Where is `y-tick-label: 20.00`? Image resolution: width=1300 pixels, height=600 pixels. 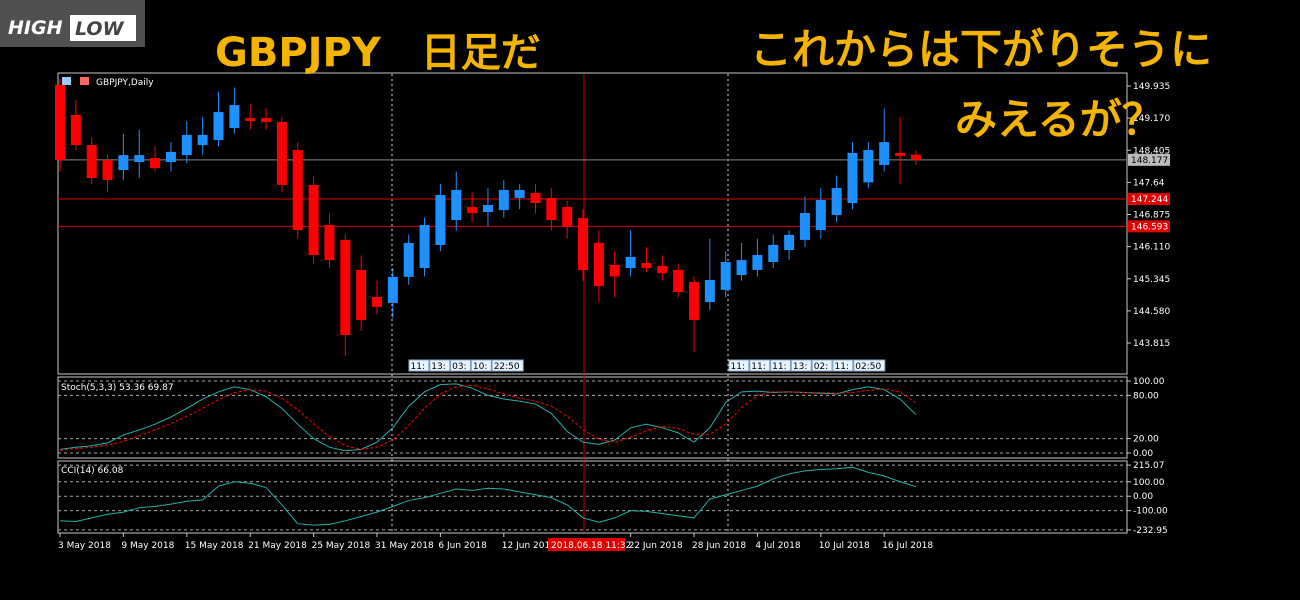 y-tick-label: 20.00 is located at coordinates (1146, 440).